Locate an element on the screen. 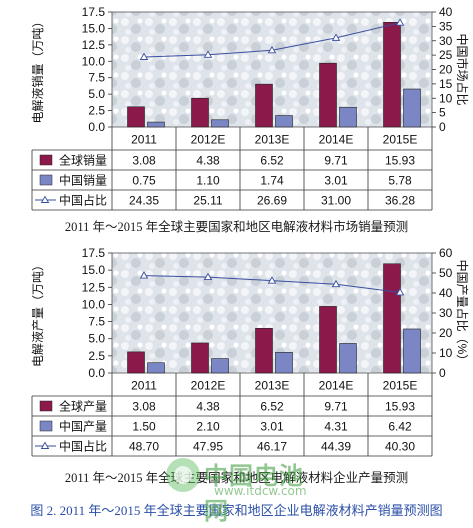 Image resolution: width=473 pixels, height=528 pixels. bottom-chart-table-value: 9.71 is located at coordinates (336, 407).